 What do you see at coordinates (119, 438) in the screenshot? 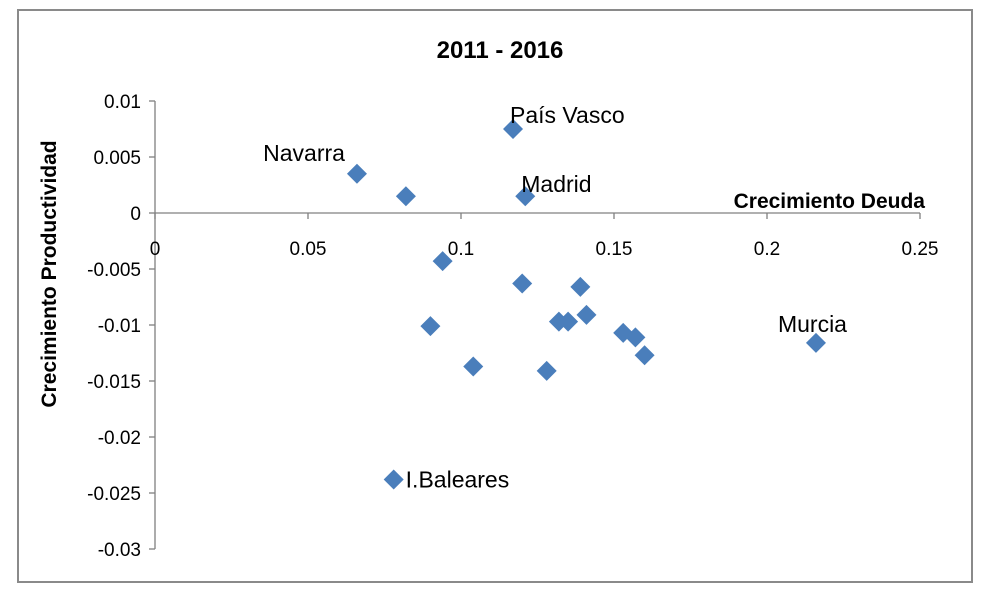
I see `y-tick-label: -0.02` at bounding box center [119, 438].